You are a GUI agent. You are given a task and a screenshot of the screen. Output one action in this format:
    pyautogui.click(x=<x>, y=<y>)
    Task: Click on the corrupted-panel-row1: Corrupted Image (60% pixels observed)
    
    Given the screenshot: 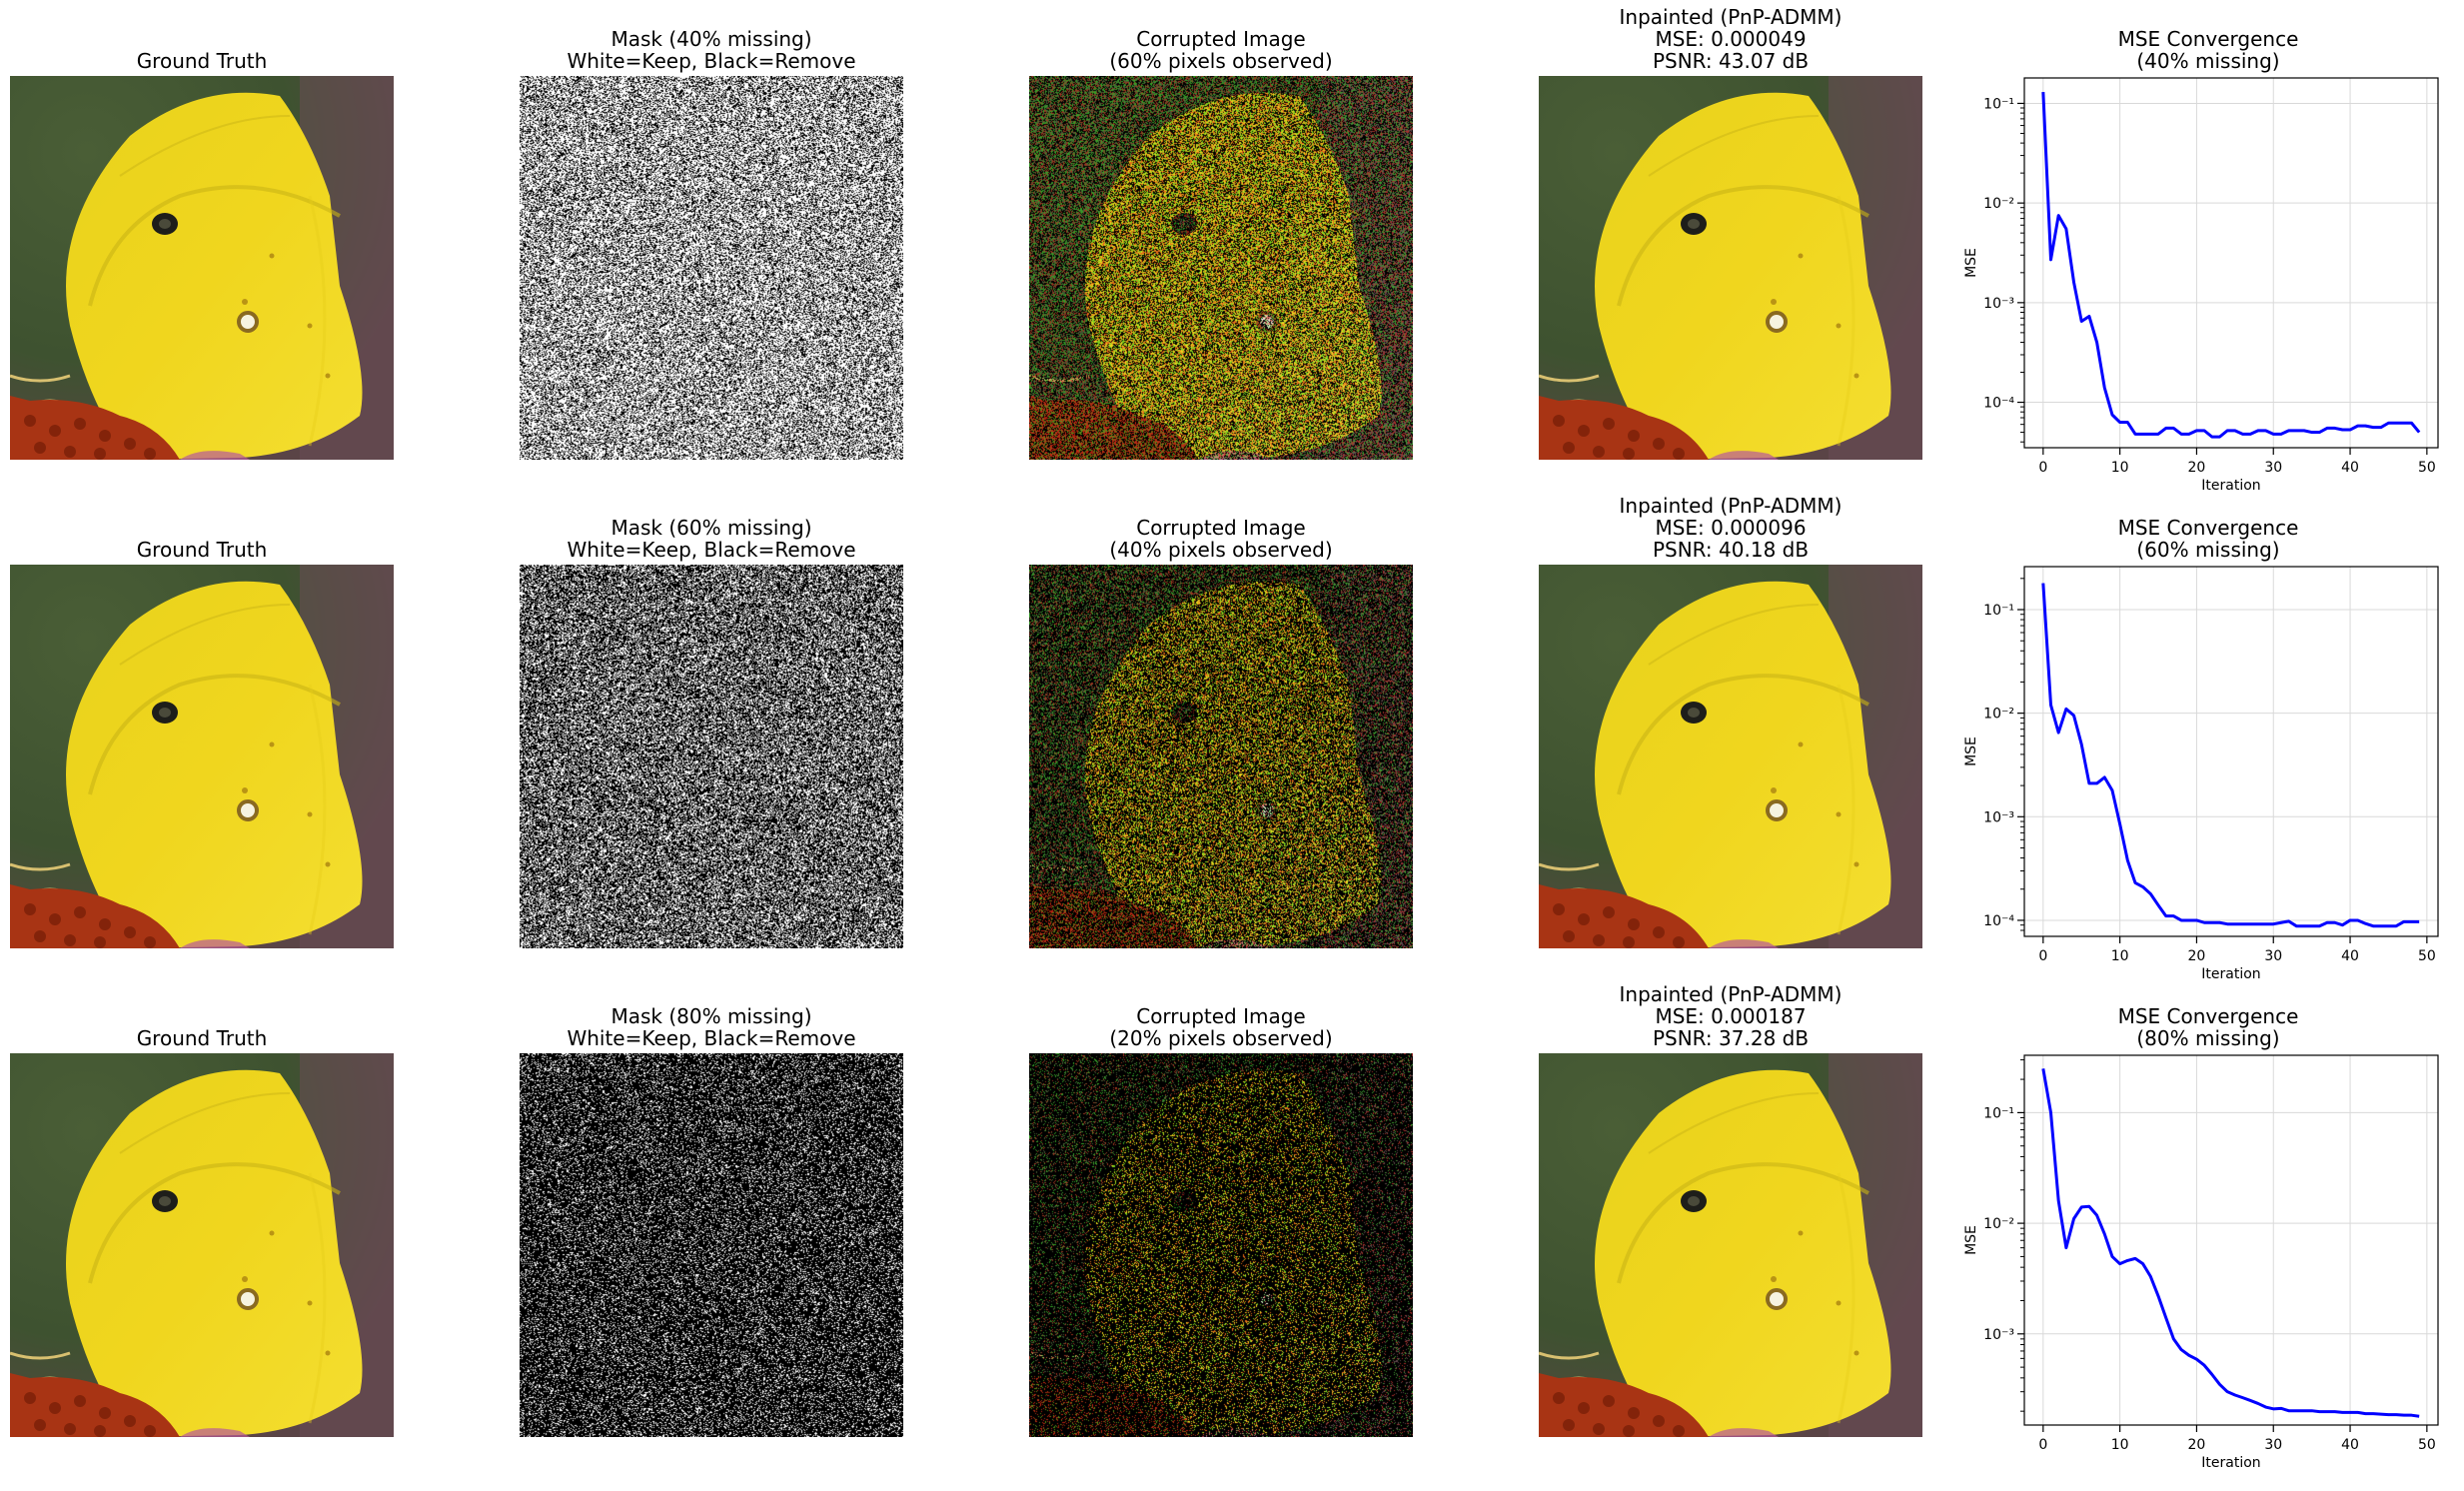 What is the action you would take?
    pyautogui.click(x=1221, y=248)
    